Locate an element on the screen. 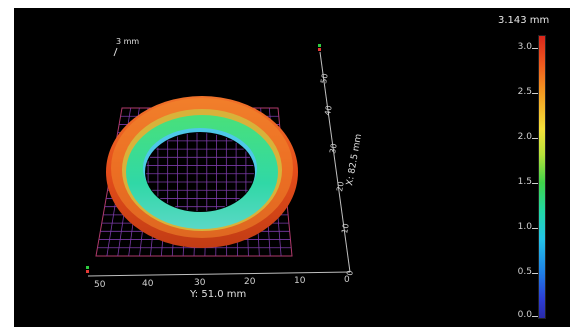 The image size is (581, 329). x-tick: 50 is located at coordinates (324, 79).